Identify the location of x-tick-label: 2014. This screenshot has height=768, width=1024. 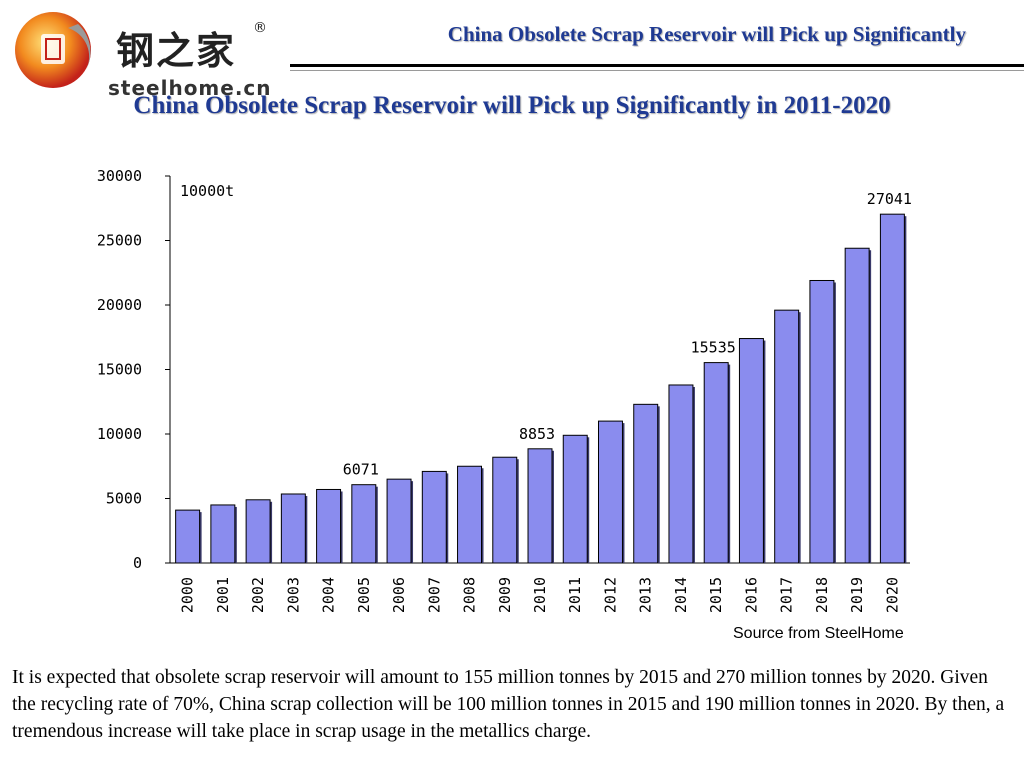
(681, 595).